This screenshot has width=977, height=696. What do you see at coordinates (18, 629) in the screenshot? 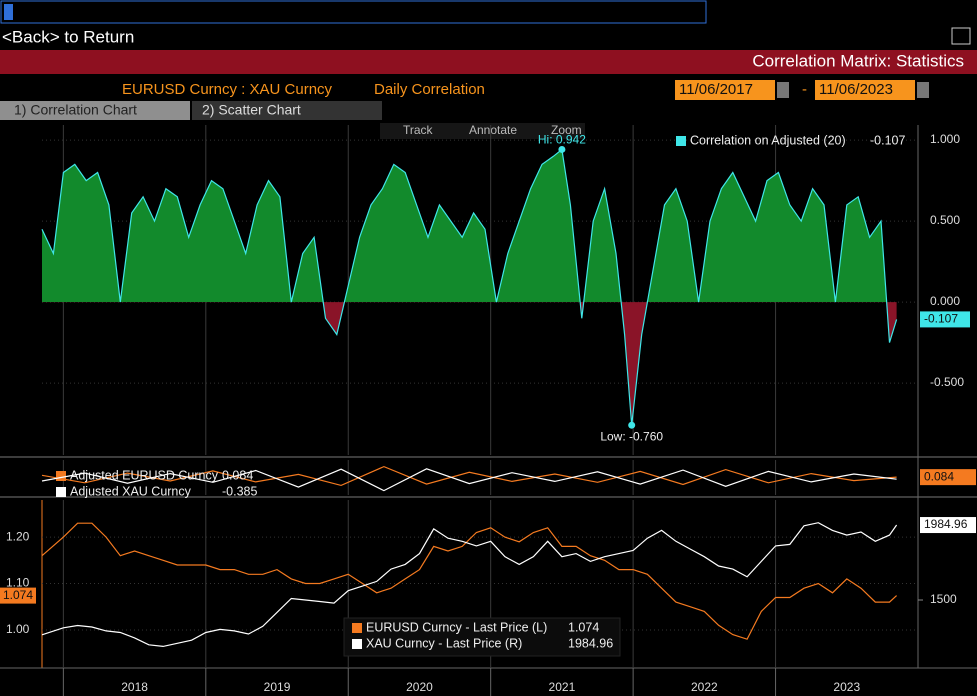
I see `y-tick-label: 1.00` at bounding box center [18, 629].